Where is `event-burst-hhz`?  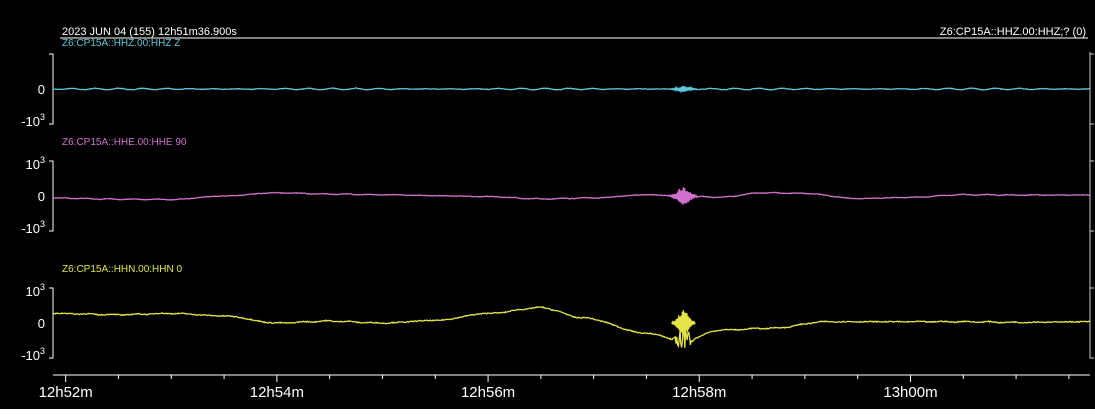 event-burst-hhz is located at coordinates (683, 89).